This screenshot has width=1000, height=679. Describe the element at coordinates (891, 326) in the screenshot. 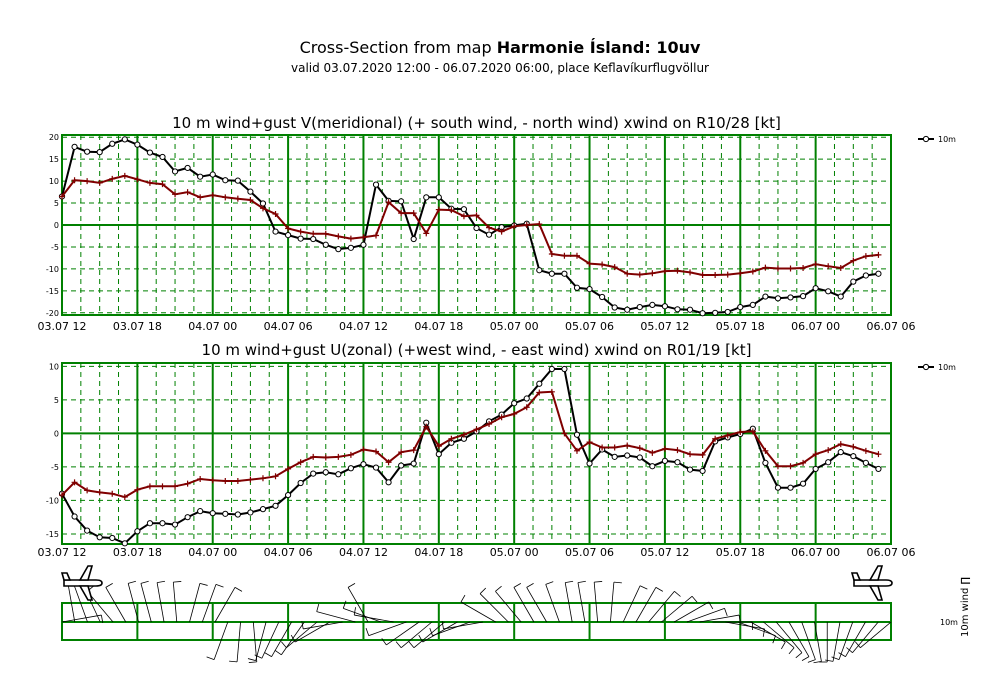

I see `x-tick-label: 06.07 06` at that location.